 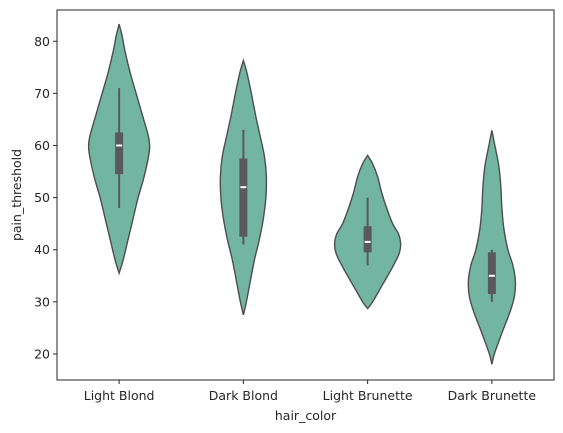 What do you see at coordinates (42, 145) in the screenshot?
I see `y-tick-label: 60` at bounding box center [42, 145].